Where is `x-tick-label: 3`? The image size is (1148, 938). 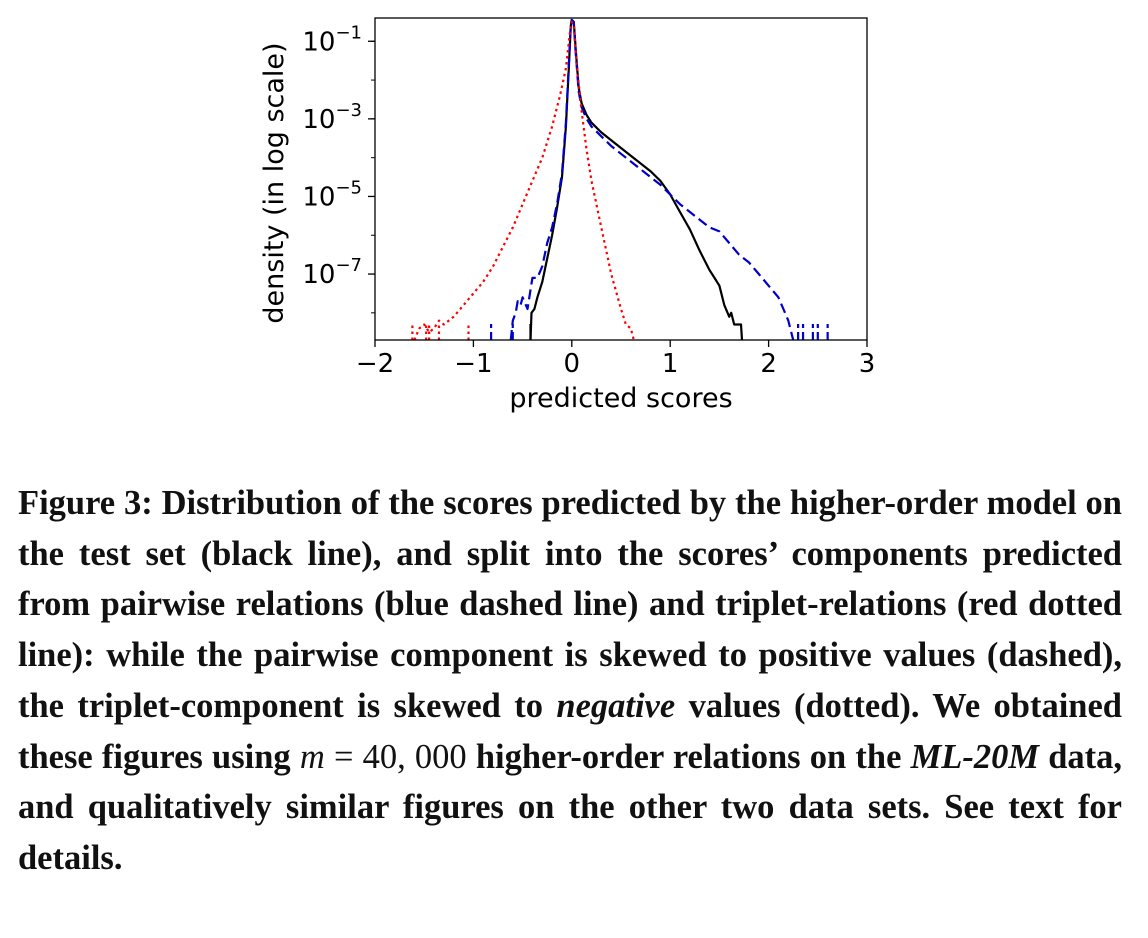
x-tick-label: 3 is located at coordinates (867, 364).